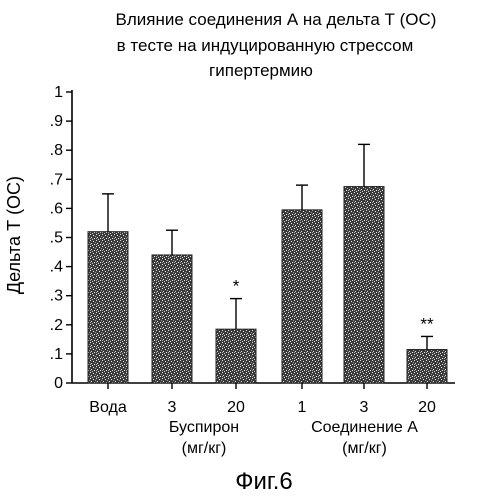 This screenshot has width=497, height=500. Describe the element at coordinates (427, 323) in the screenshot. I see `significance-mark: **` at that location.